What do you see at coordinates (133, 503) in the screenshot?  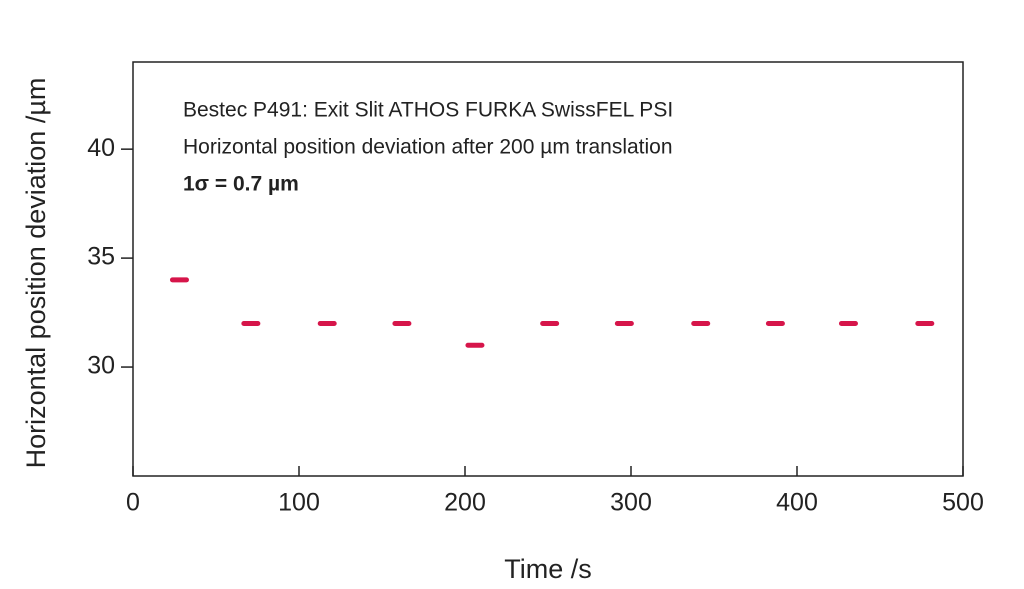 I see `x-tick-label: 0` at bounding box center [133, 503].